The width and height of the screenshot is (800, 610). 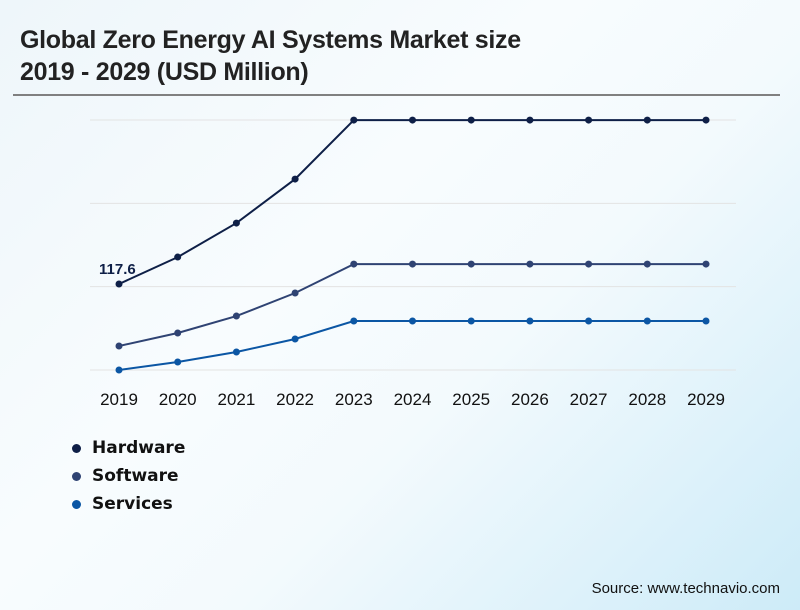 I want to click on data-point-hardware-2024, so click(x=412, y=120).